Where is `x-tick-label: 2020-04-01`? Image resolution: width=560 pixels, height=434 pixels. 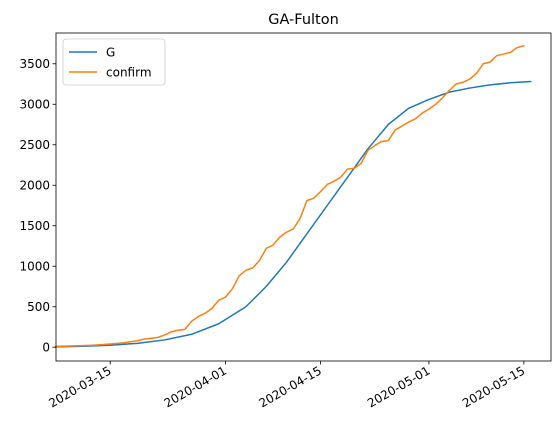 x-tick-label: 2020-04-01 is located at coordinates (195, 386).